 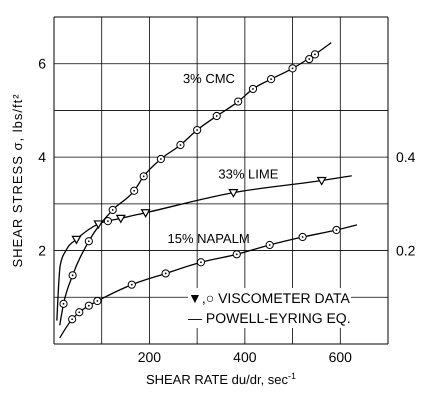 I want to click on annotation: ▼,○ VISCOMETER DATA, so click(x=269, y=298).